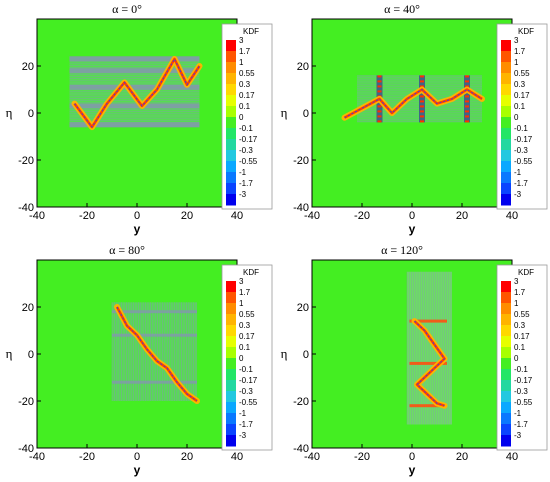 The image size is (550, 482). I want to click on panel-title: α = 80°, so click(127, 250).